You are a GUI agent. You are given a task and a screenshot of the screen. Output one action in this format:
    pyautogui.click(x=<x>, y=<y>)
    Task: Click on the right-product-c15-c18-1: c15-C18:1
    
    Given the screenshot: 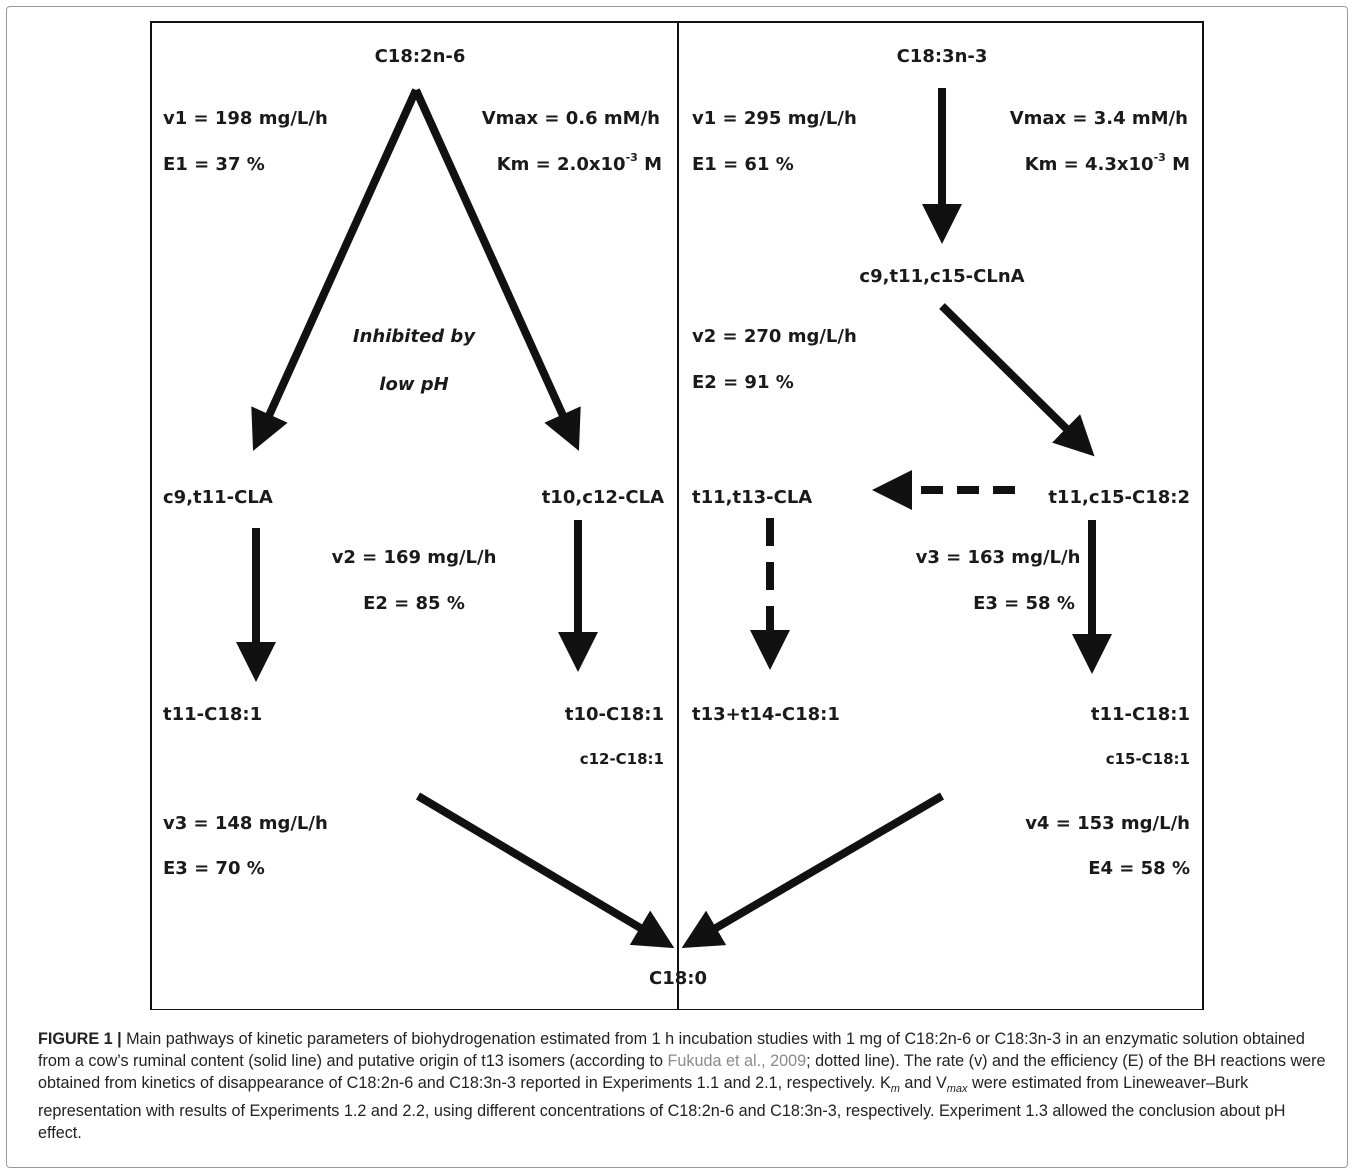 What is the action you would take?
    pyautogui.click(x=1148, y=759)
    